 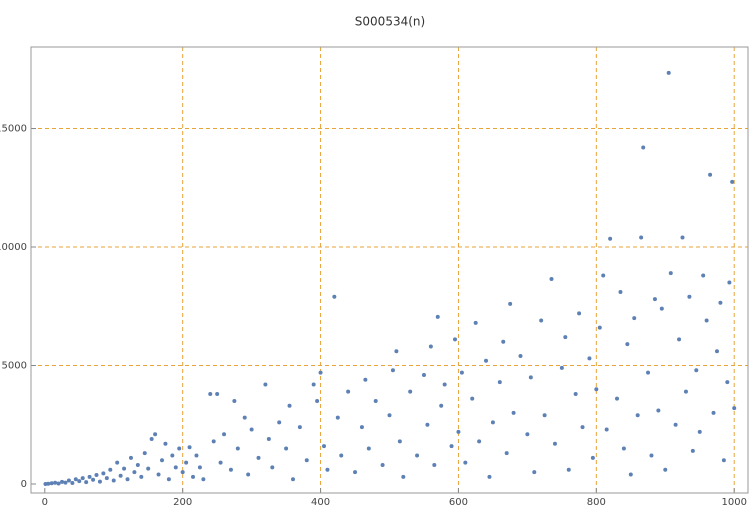 What do you see at coordinates (24, 484) in the screenshot?
I see `y-tick-label: 0` at bounding box center [24, 484].